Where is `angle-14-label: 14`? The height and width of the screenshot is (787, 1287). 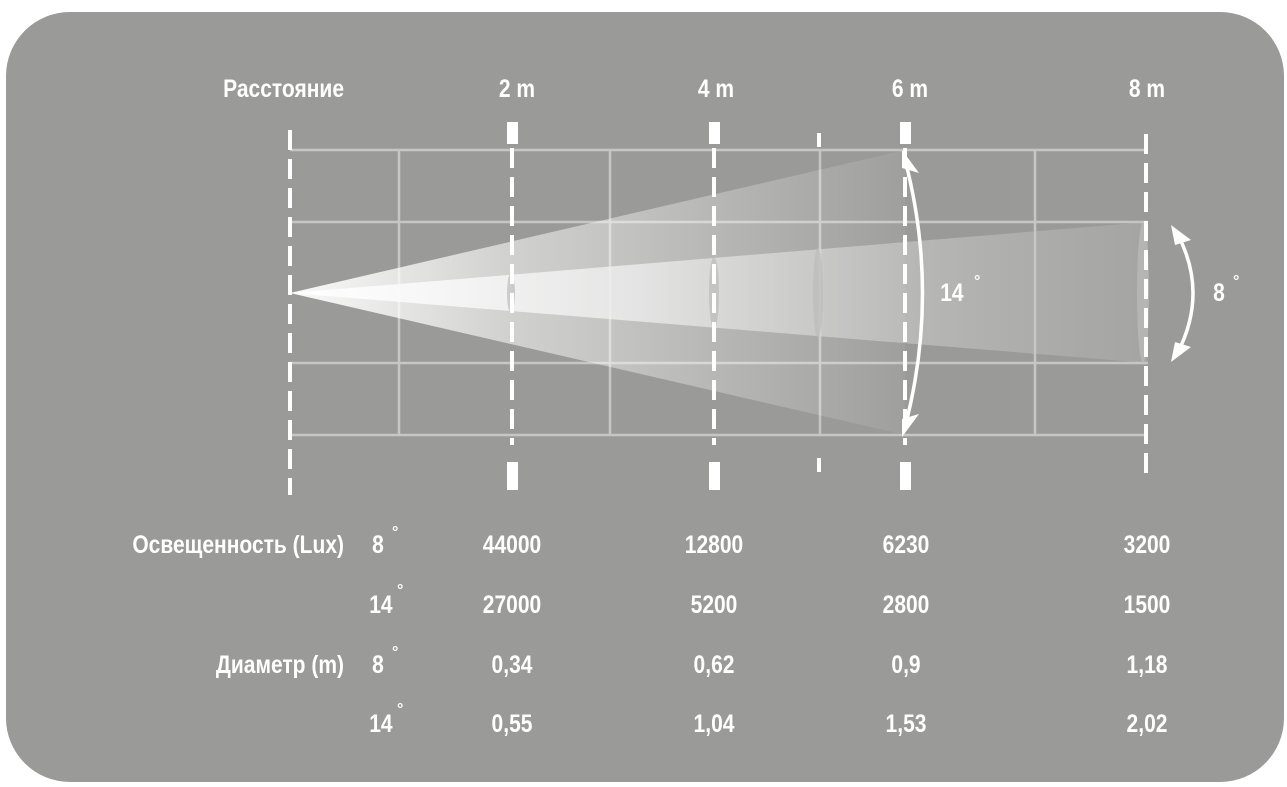
angle-14-label: 14 is located at coordinates (951, 293).